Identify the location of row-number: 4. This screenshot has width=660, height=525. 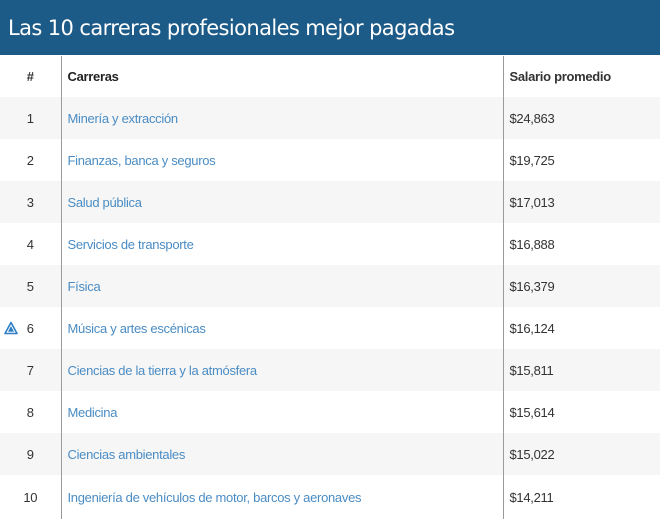
(30, 244).